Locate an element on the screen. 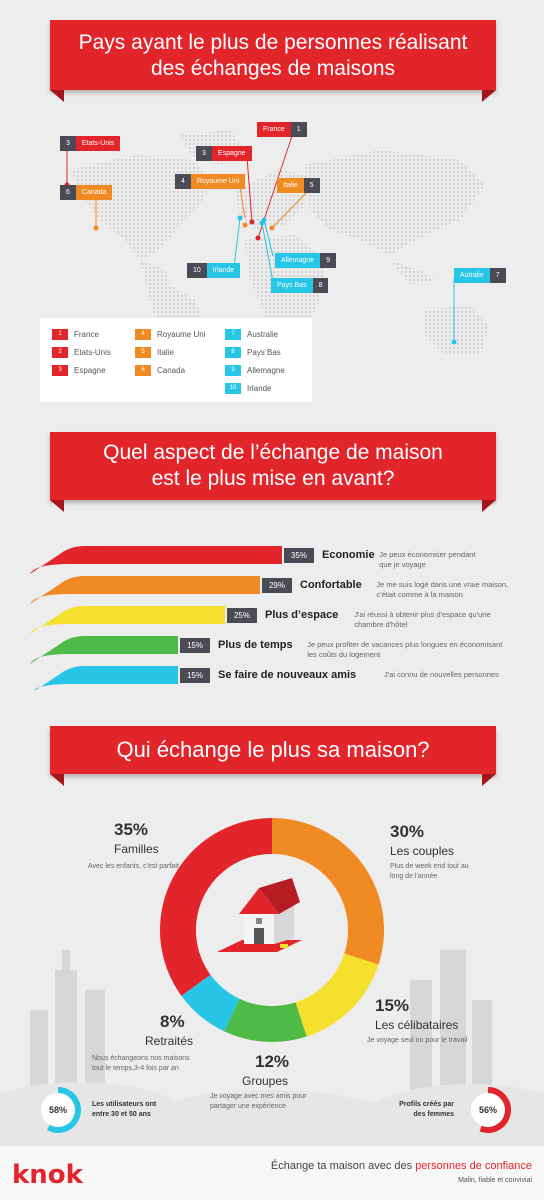 This screenshot has width=544, height=1200. donut-slice-familles is located at coordinates (216, 907).